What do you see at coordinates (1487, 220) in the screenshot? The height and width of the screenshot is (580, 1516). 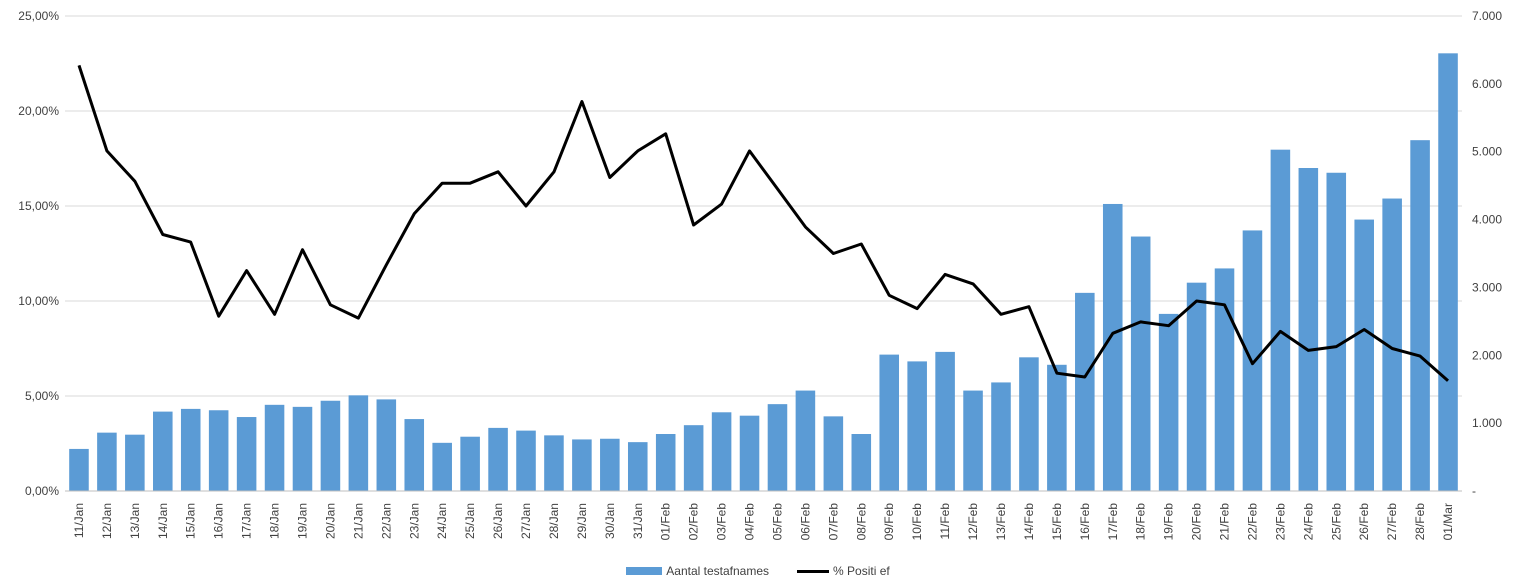 I see `right-tick-label: 4.000` at bounding box center [1487, 220].